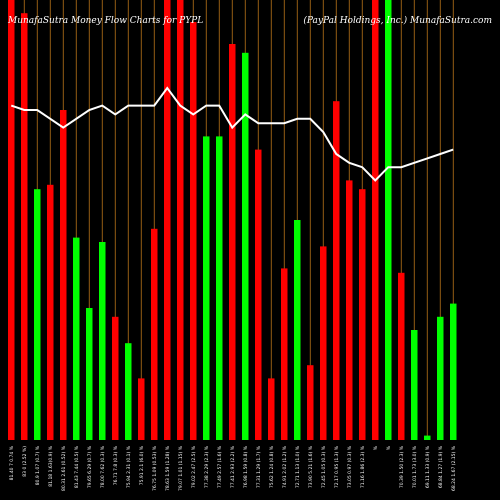 This screenshot has height=500, width=500. Describe the element at coordinates (105, 21) in the screenshot. I see `header-left-title: MunafaSutra Money Flow Charts for PYPL` at that location.